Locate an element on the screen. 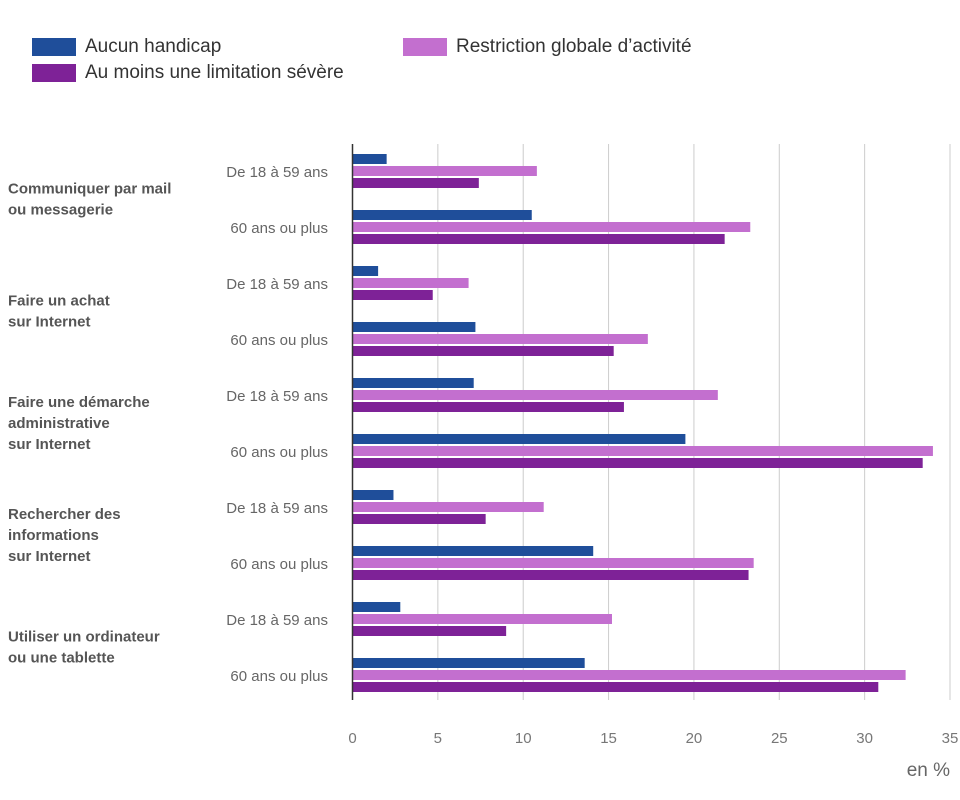  legend-item-limitation-severe: Au moins une limitation sévère is located at coordinates (188, 73).